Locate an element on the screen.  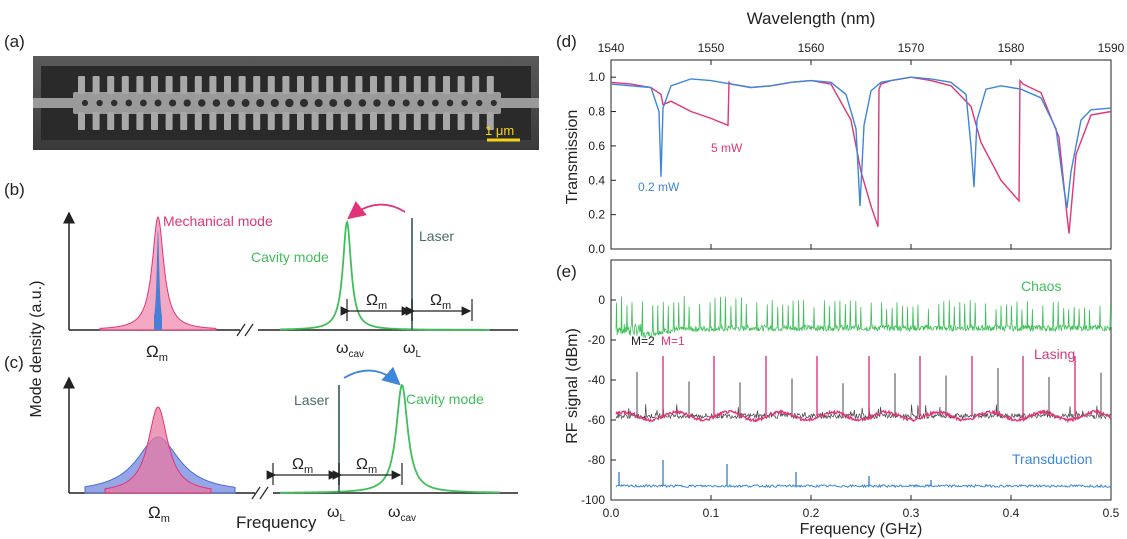
d-series-0.2mW is located at coordinates (861, 142).